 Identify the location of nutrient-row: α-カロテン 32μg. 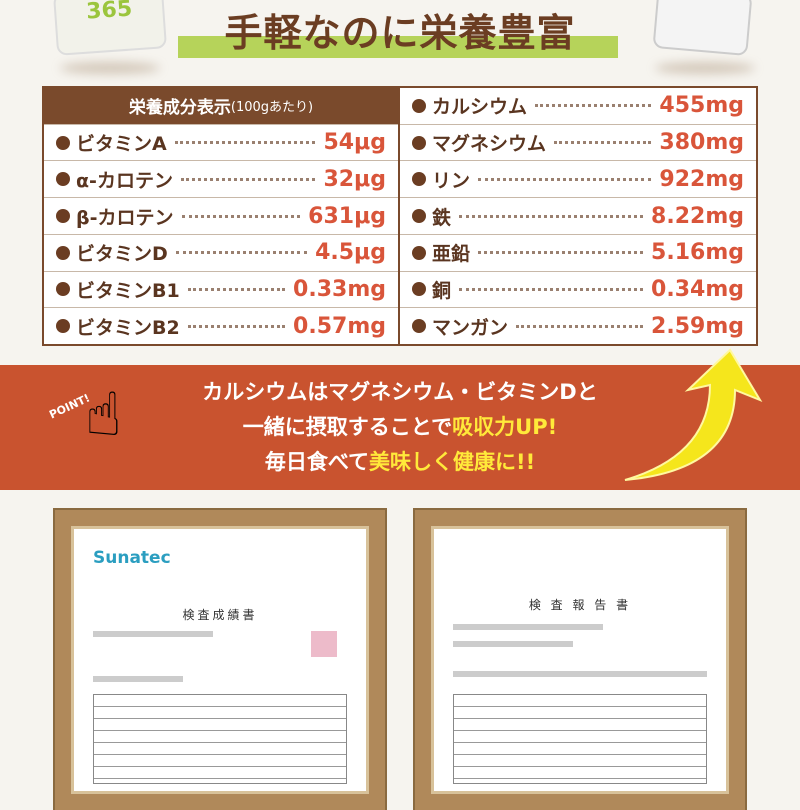
(221, 180).